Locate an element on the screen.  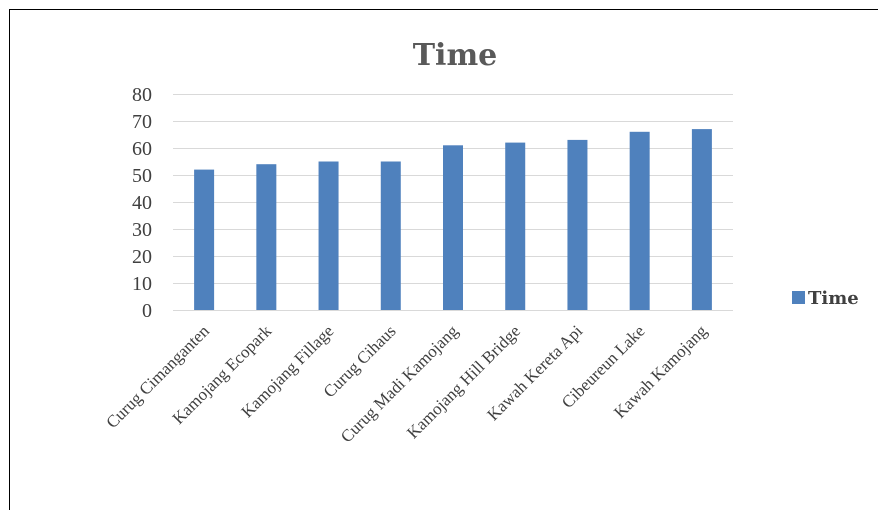
y-tick-label: 50 is located at coordinates (142, 176).